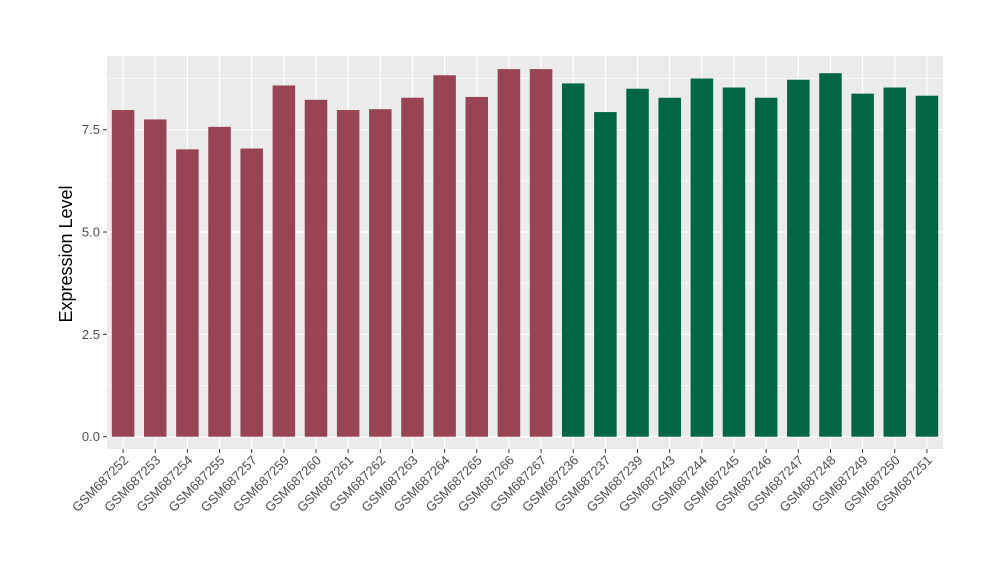  I want to click on bar-GSM687259, so click(284, 261).